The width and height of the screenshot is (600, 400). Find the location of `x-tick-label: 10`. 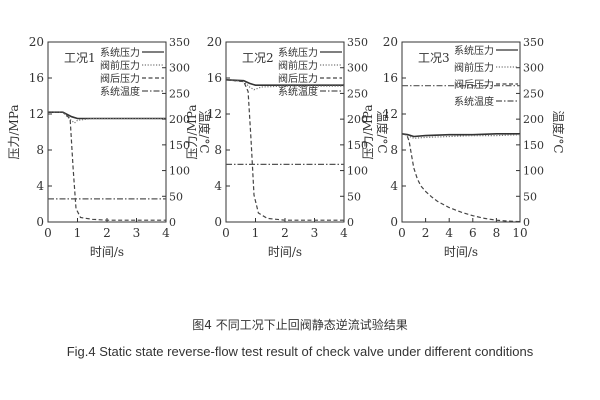

x-tick-label: 10 is located at coordinates (519, 233).